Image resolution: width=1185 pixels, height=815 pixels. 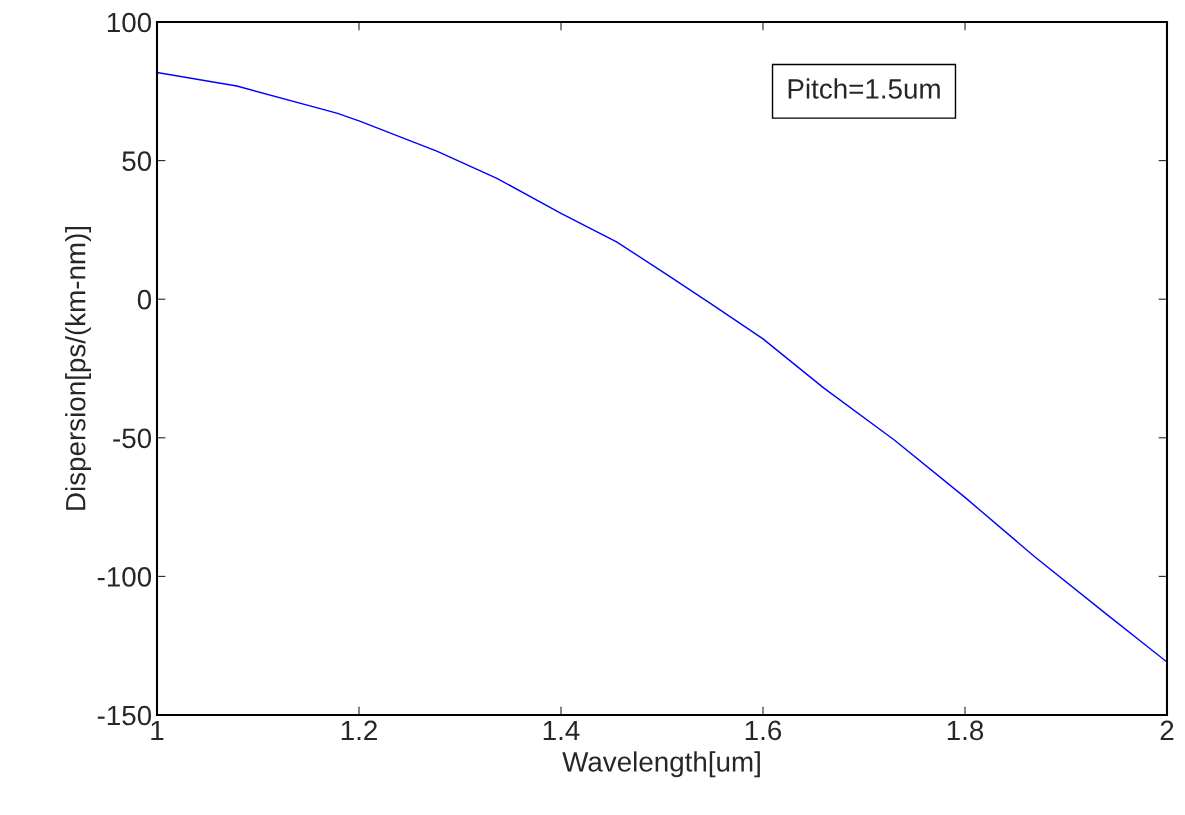 I want to click on x-tick-label: 1.4, so click(x=561, y=730).